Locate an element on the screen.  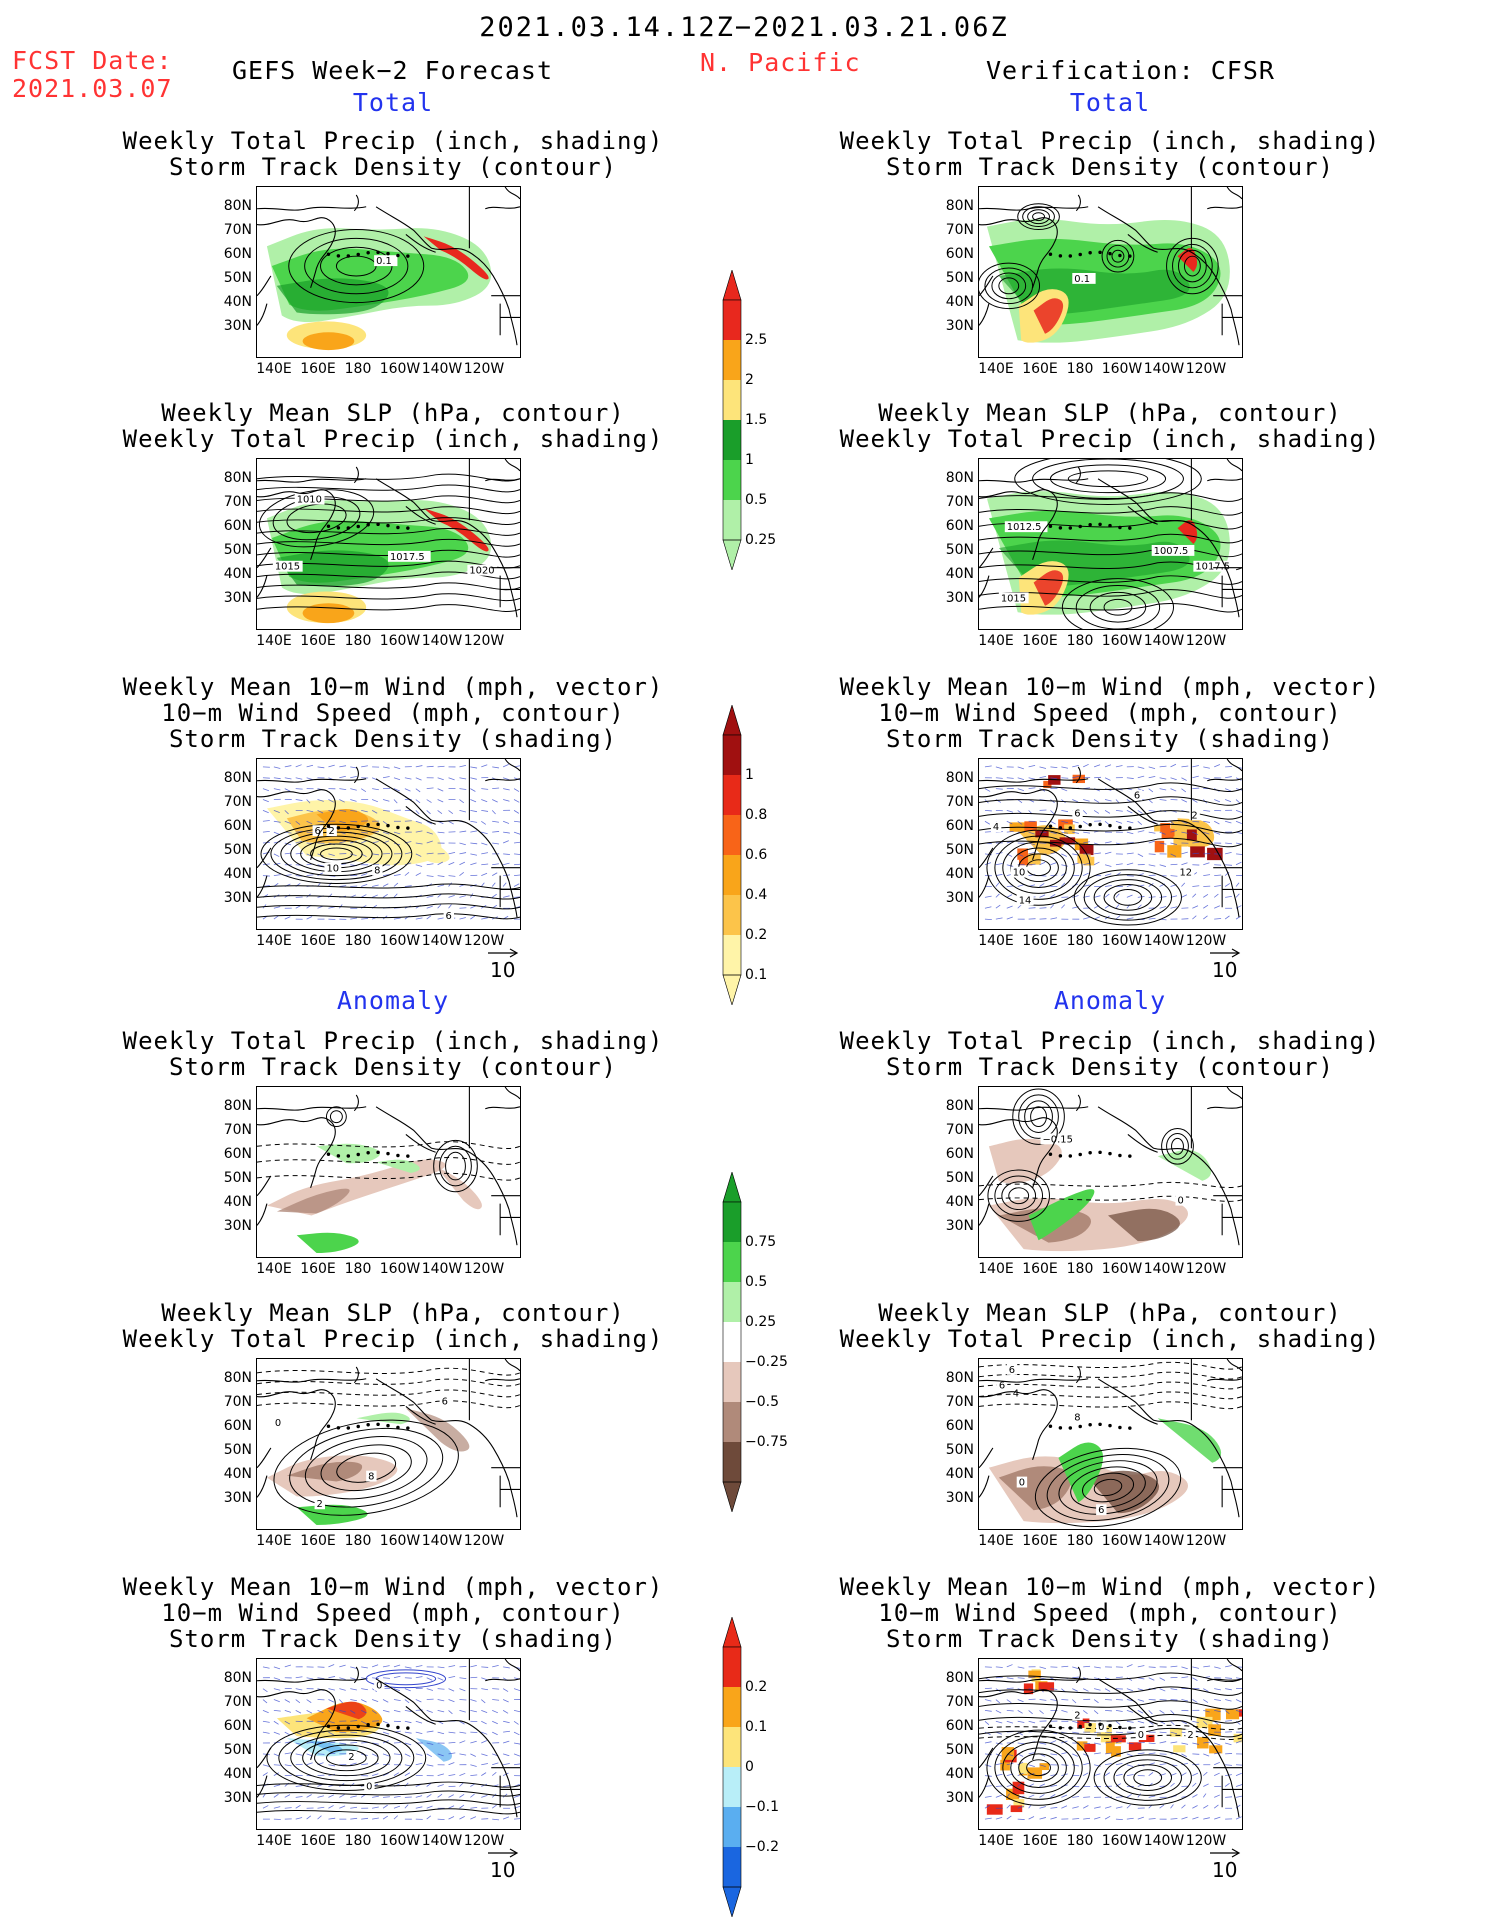
colorbar-label: 1 is located at coordinates (749, 460).